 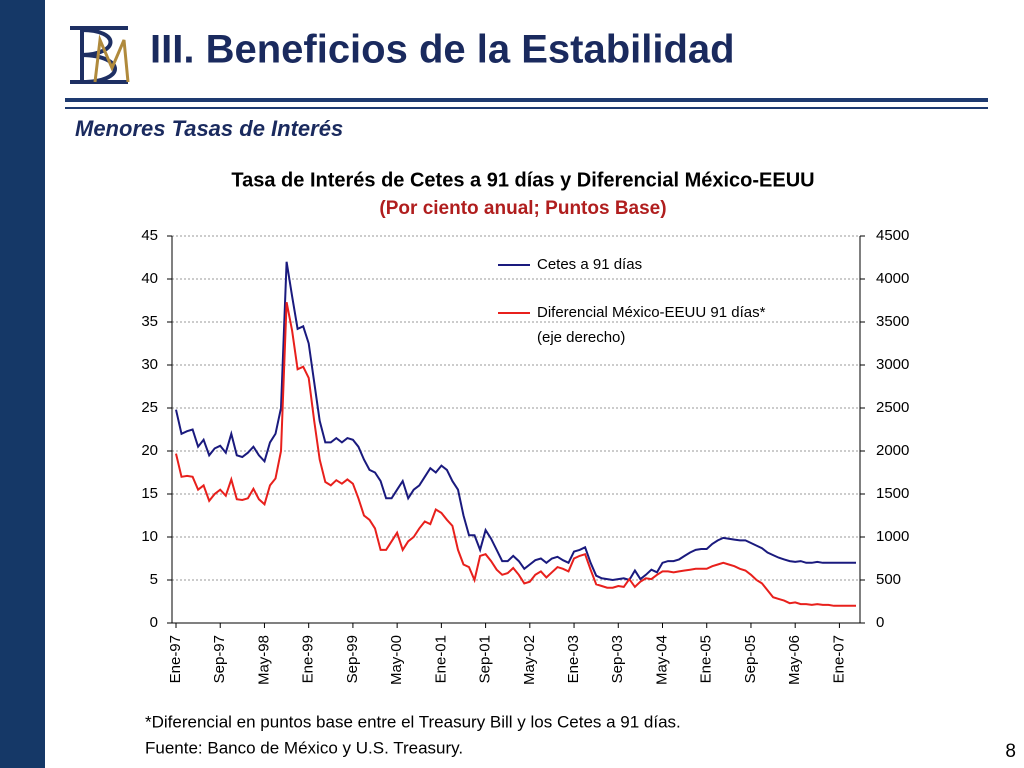 I want to click on slide-title: III. Beneficios de la Estabilidad, so click(x=442, y=50).